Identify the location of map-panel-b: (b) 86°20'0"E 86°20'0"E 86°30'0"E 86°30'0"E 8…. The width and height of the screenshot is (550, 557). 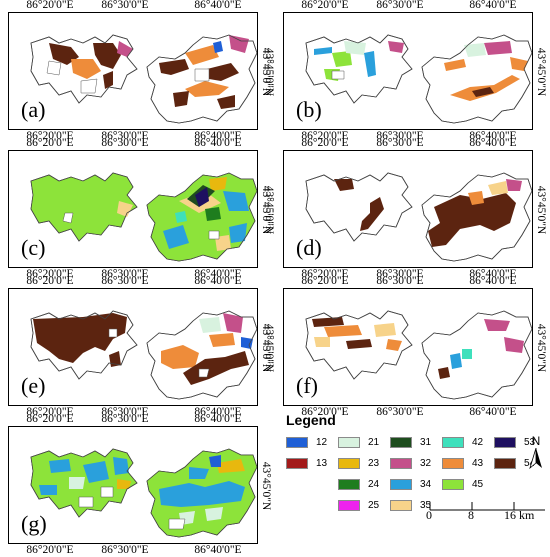
(405, 71).